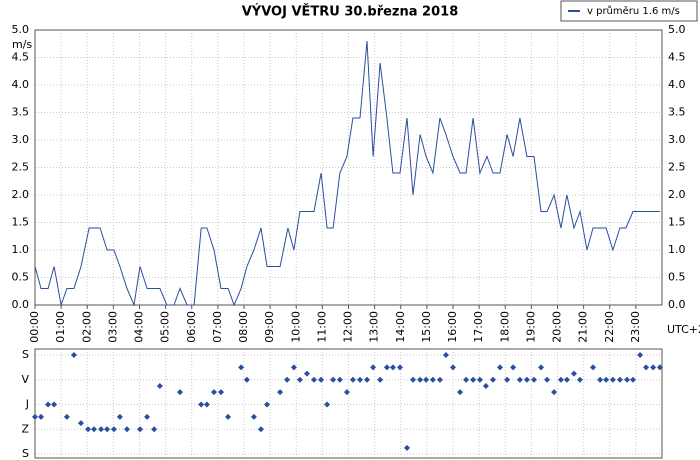 The width and height of the screenshot is (700, 460). What do you see at coordinates (557, 327) in the screenshot?
I see `x-tick-label: 20:00` at bounding box center [557, 327].